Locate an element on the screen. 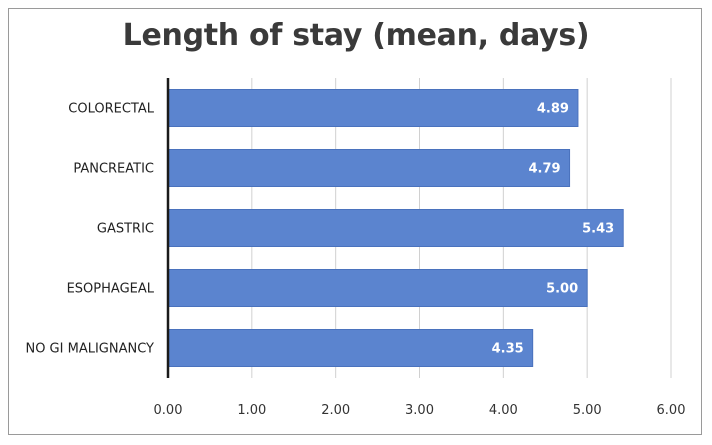  x-tick-label: 2.00 is located at coordinates (335, 410).